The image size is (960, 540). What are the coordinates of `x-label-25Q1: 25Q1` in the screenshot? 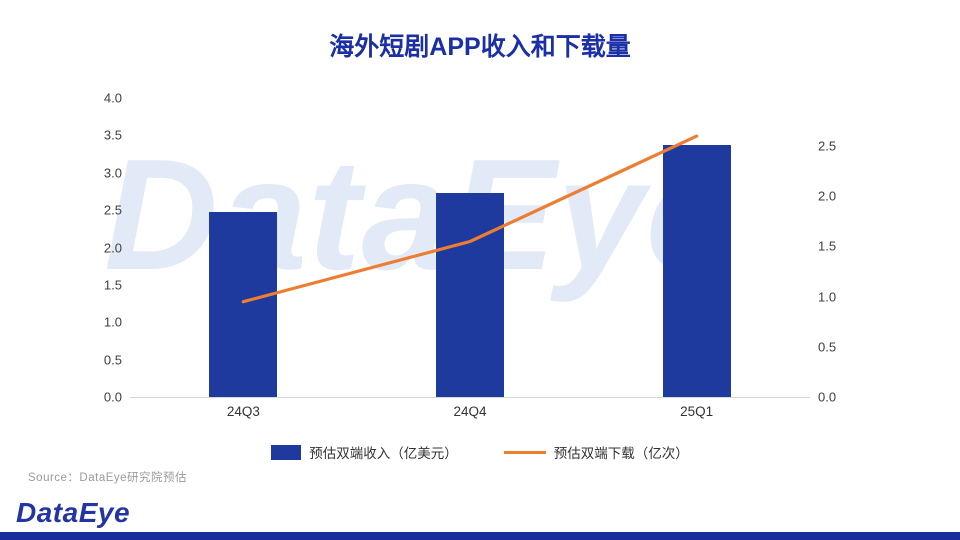 It's located at (697, 411).